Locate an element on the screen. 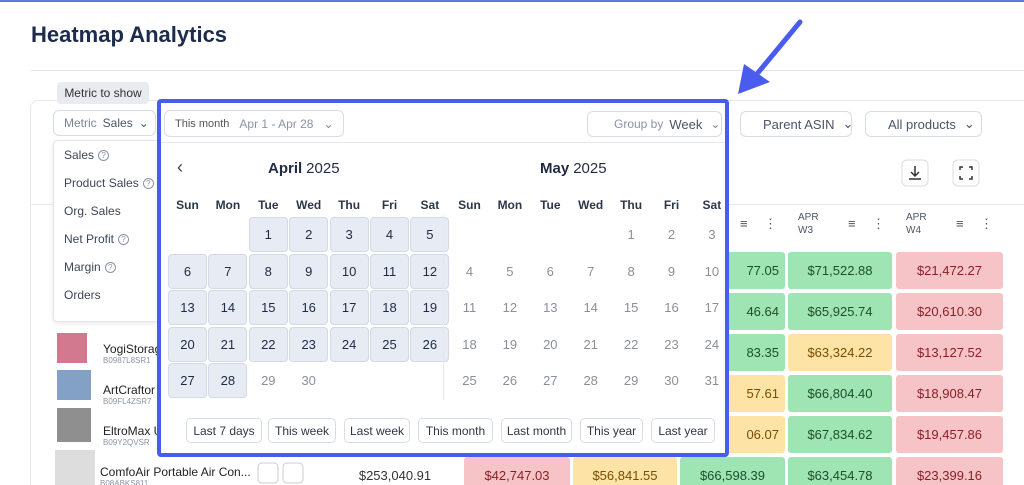 The height and width of the screenshot is (485, 1024). product-asin: B0987L8SR1 is located at coordinates (127, 360).